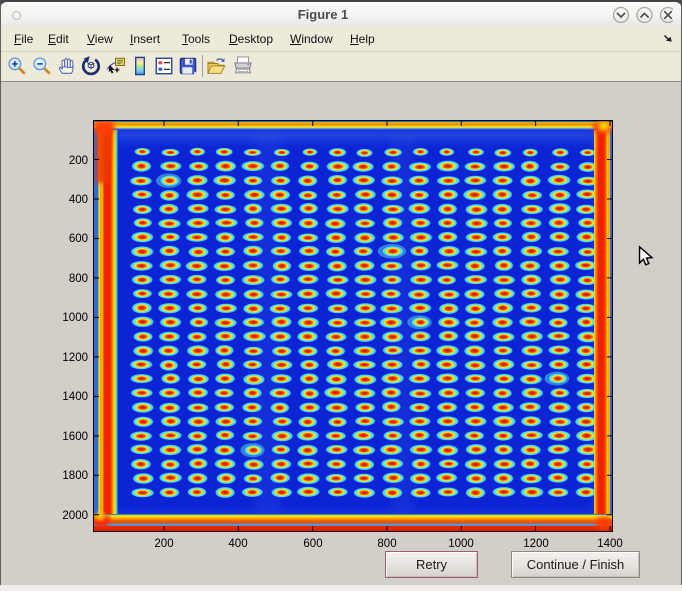 This screenshot has height=591, width=682. I want to click on svg-text: 2000, so click(75, 516).